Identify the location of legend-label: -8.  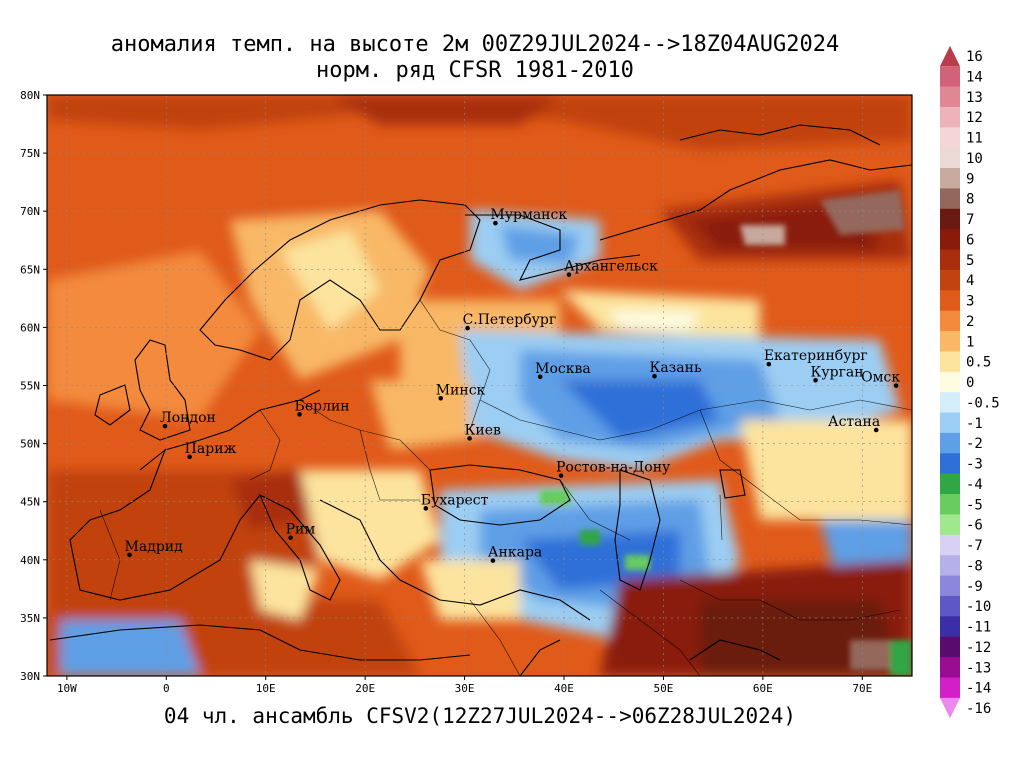
(974, 566).